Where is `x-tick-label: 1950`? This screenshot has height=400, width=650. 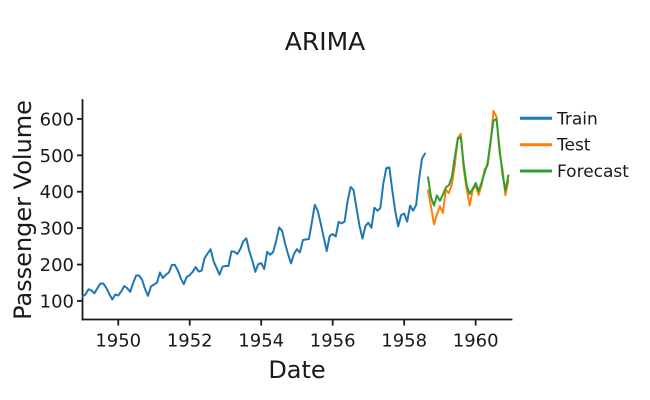 x-tick-label: 1950 is located at coordinates (118, 341).